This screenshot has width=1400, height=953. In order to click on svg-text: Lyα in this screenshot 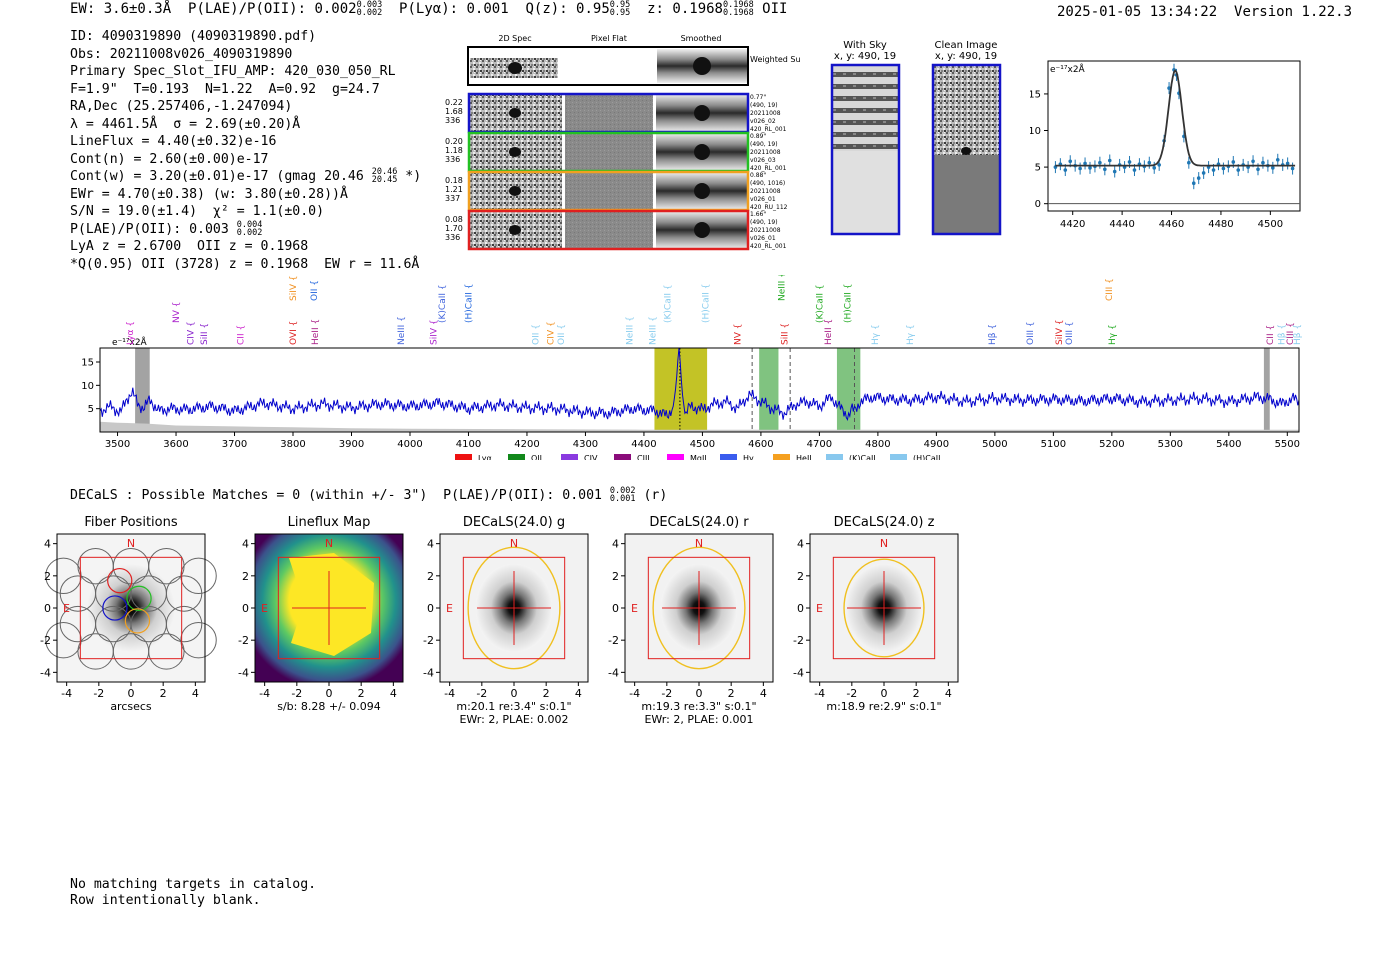, I will do `click(485, 457)`.